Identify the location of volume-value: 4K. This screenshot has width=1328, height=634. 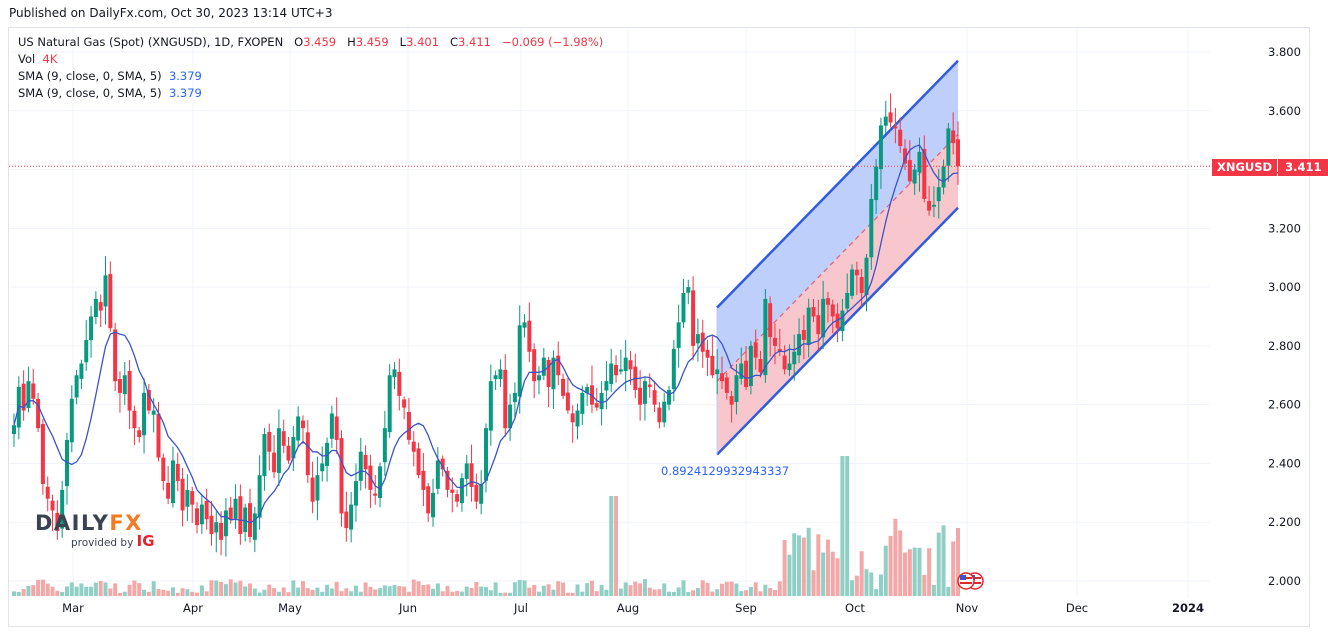
(50, 59).